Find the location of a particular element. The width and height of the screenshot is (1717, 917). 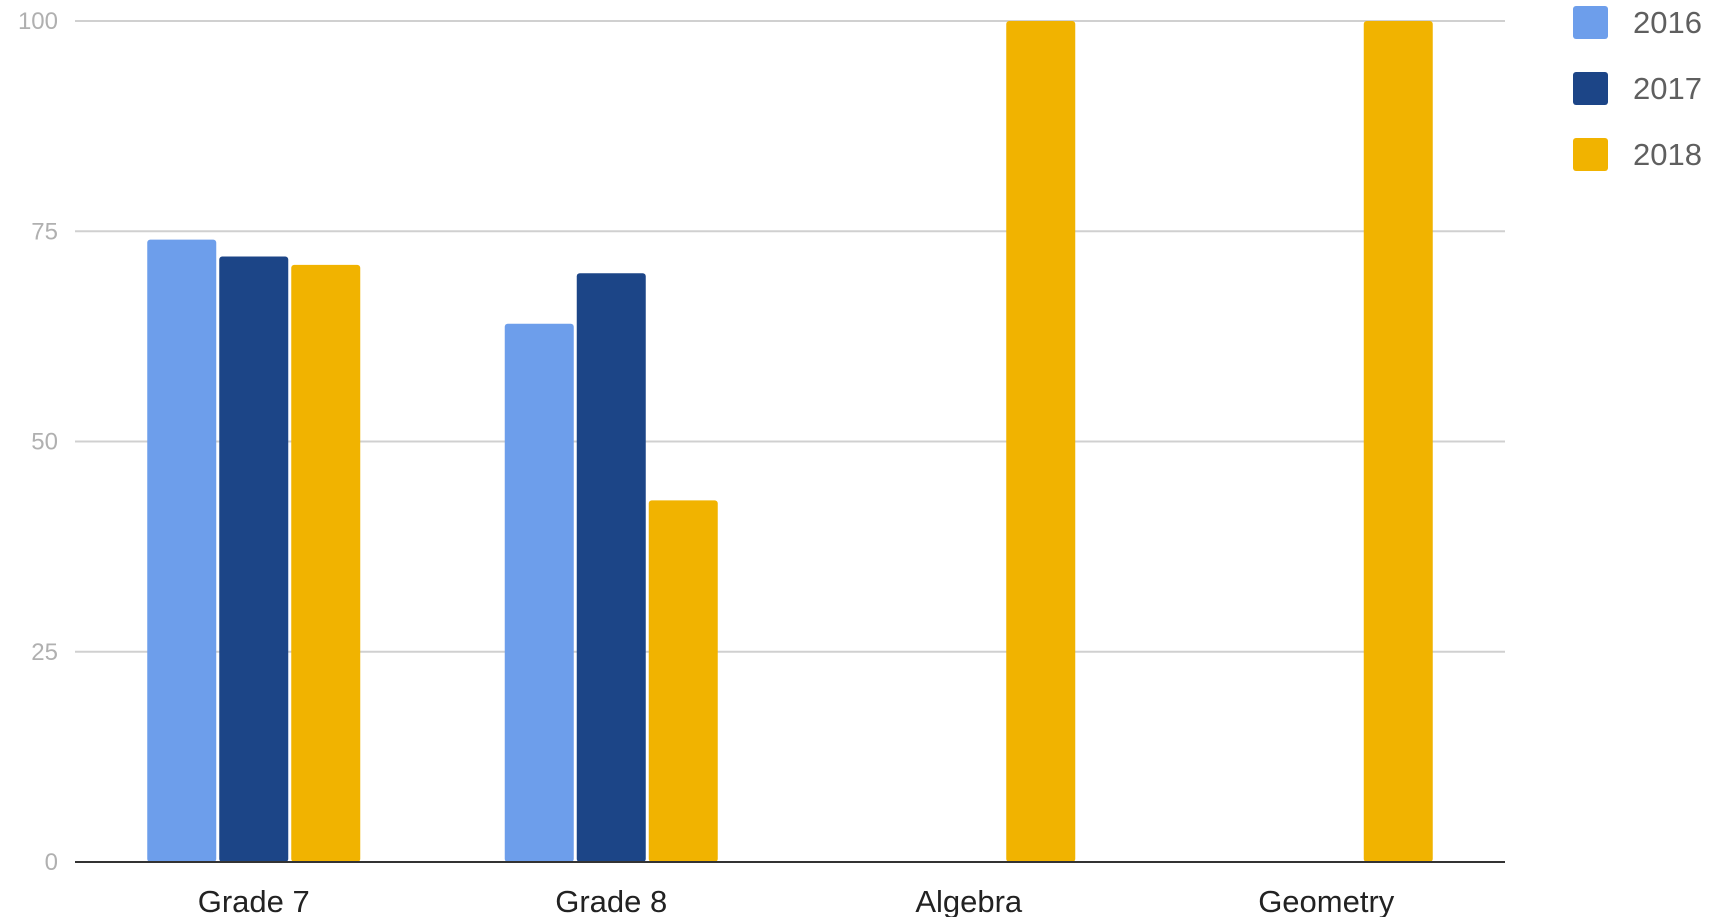

bar-grade-8-2018 is located at coordinates (683, 681).